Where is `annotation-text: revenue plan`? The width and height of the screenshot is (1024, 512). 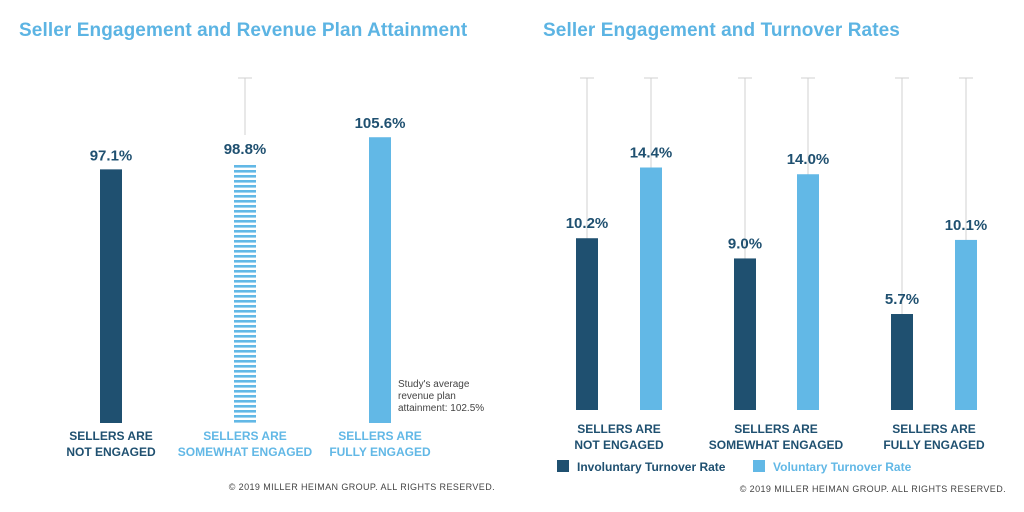
annotation-text: revenue plan is located at coordinates (427, 396).